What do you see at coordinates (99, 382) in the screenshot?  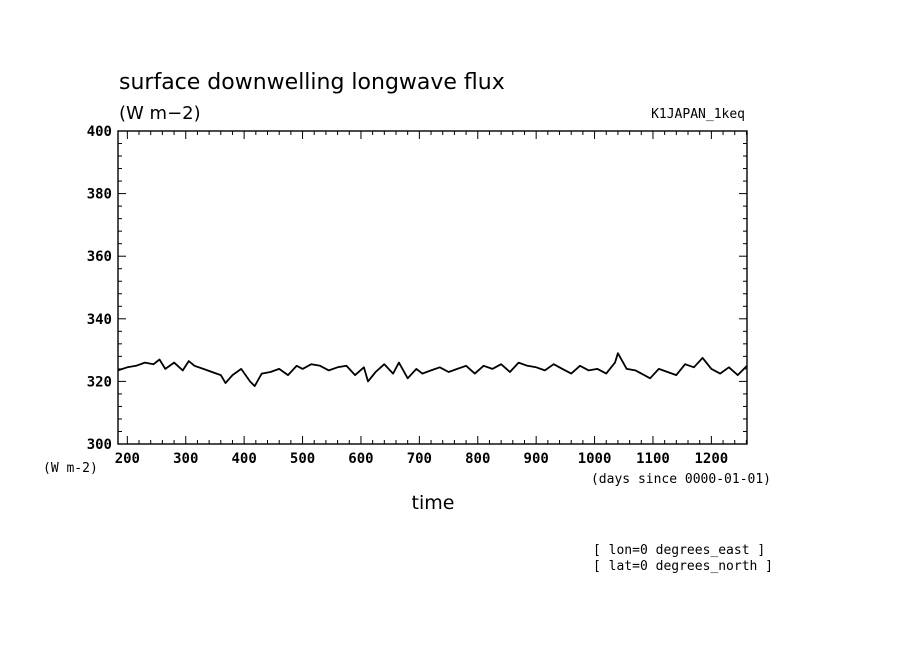 I see `y-tick-label: 320` at bounding box center [99, 382].